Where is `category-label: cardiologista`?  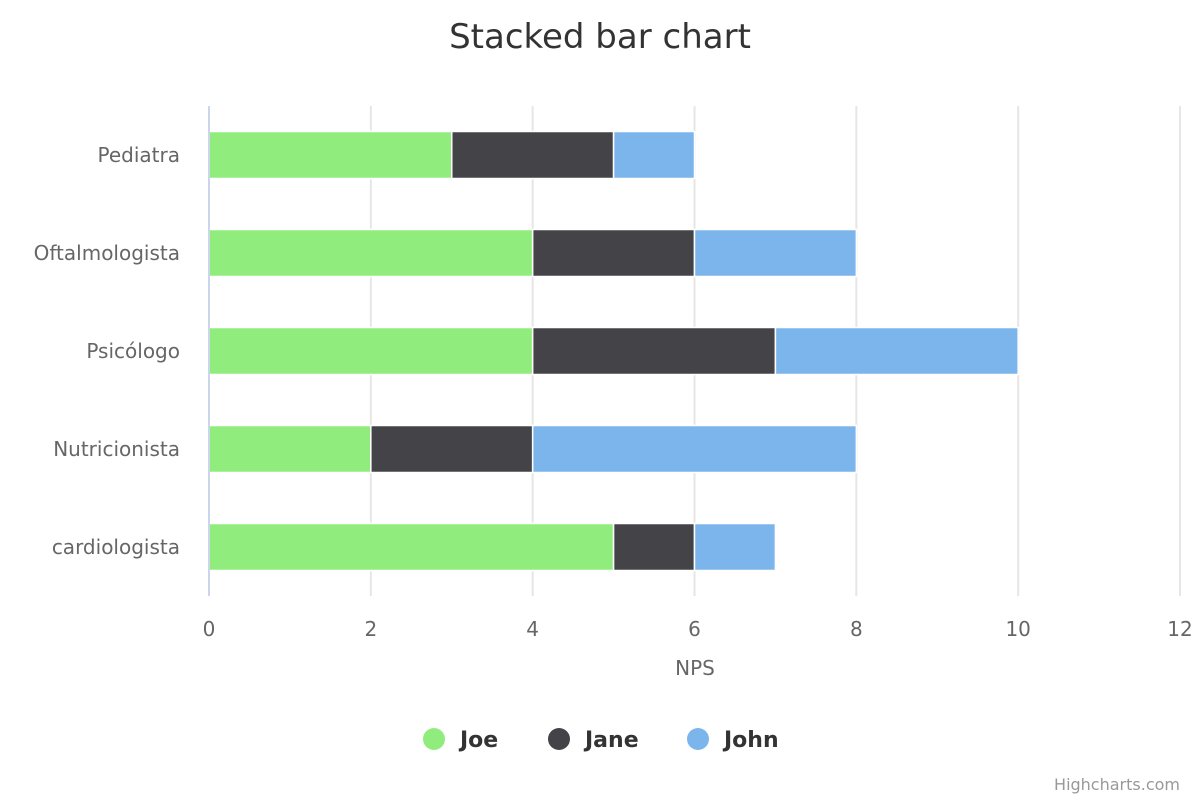
category-label: cardiologista is located at coordinates (116, 547).